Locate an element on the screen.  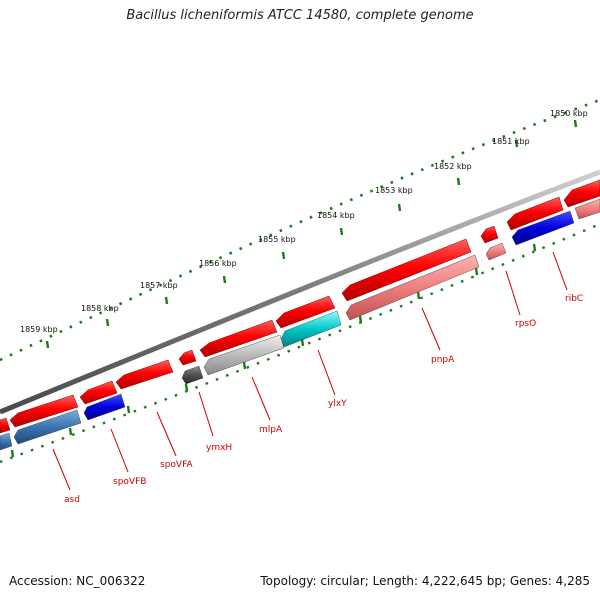
kbp-label-1850: 1850 kbp is located at coordinates (569, 113).